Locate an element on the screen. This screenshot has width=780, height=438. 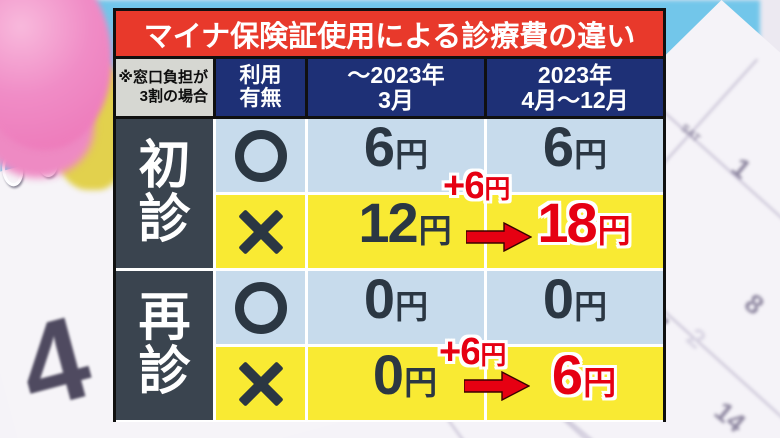
calendar-day-number: 14 is located at coordinates (730, 417).